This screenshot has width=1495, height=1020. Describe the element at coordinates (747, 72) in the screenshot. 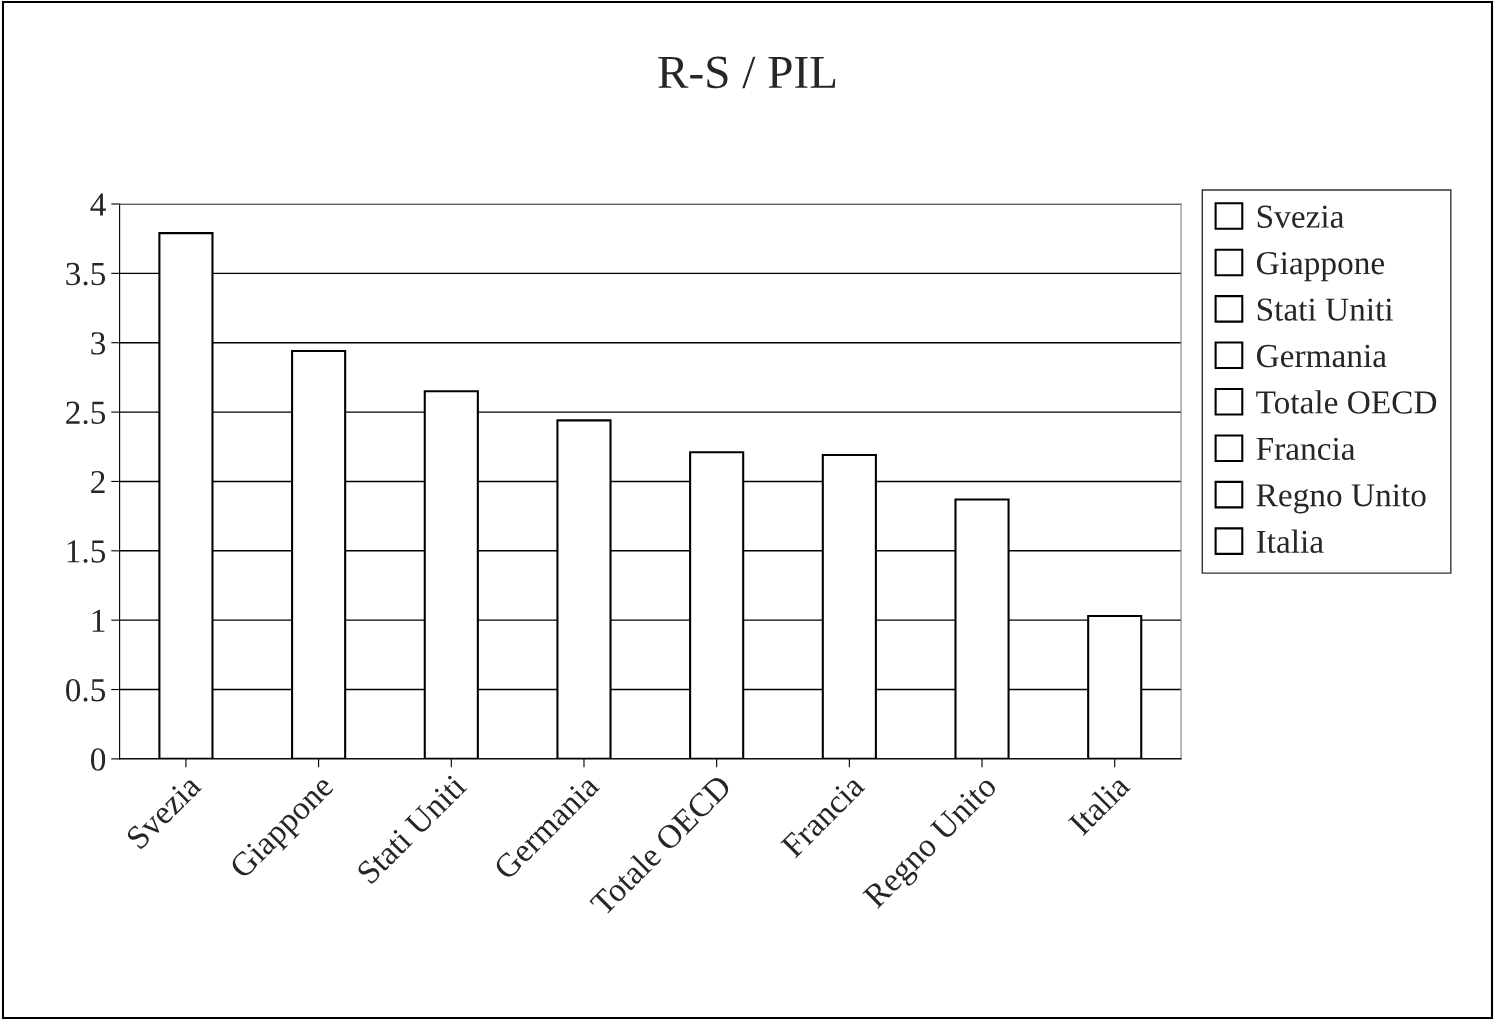

I see `chart-title: R-S / PIL` at that location.